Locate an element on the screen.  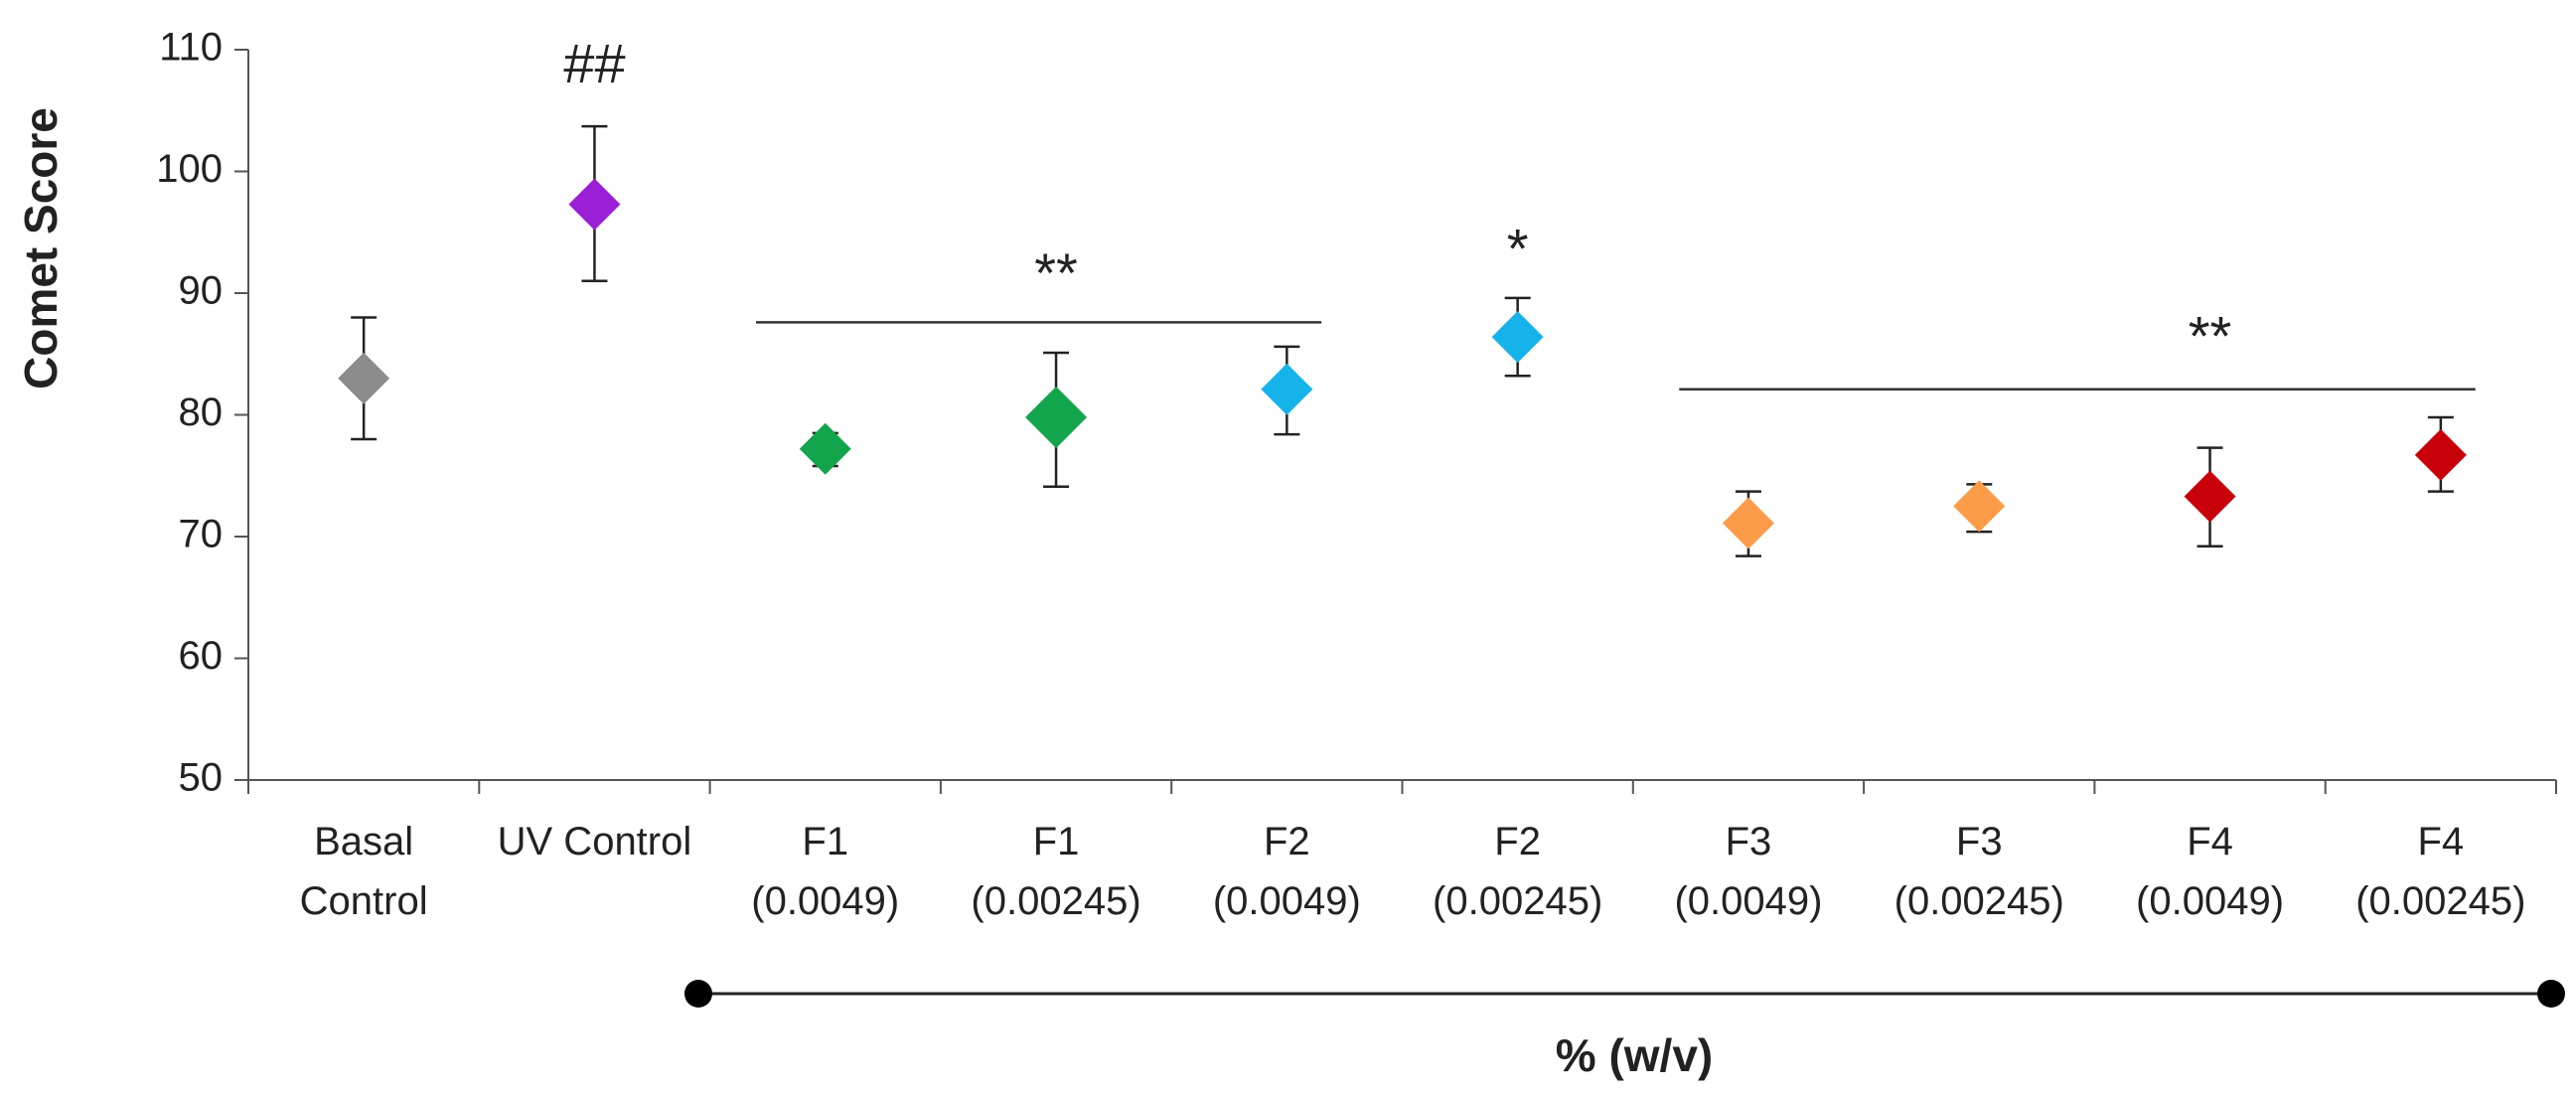
y-tick-label: 80 is located at coordinates (201, 413).